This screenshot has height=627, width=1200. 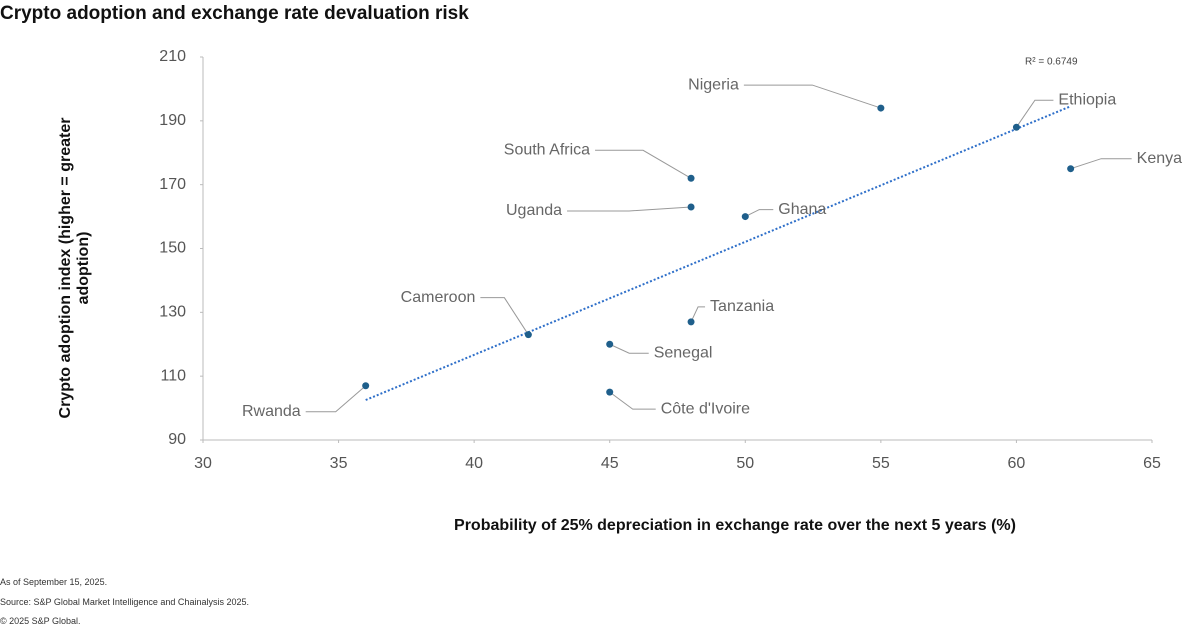 I want to click on note: © 2025 S&P Global., so click(x=40, y=621).